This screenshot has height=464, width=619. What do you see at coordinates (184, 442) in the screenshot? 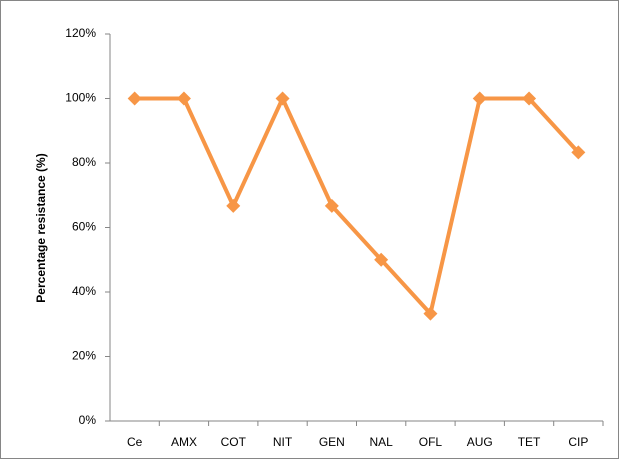
I see `x-tick-label: AMX` at bounding box center [184, 442].